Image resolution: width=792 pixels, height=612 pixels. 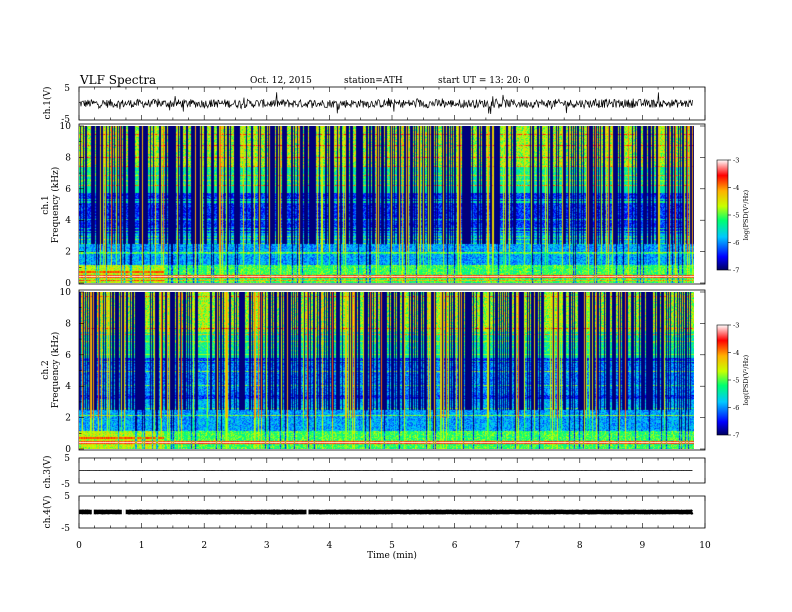 I want to click on x-tick-label: 3, so click(x=267, y=546).